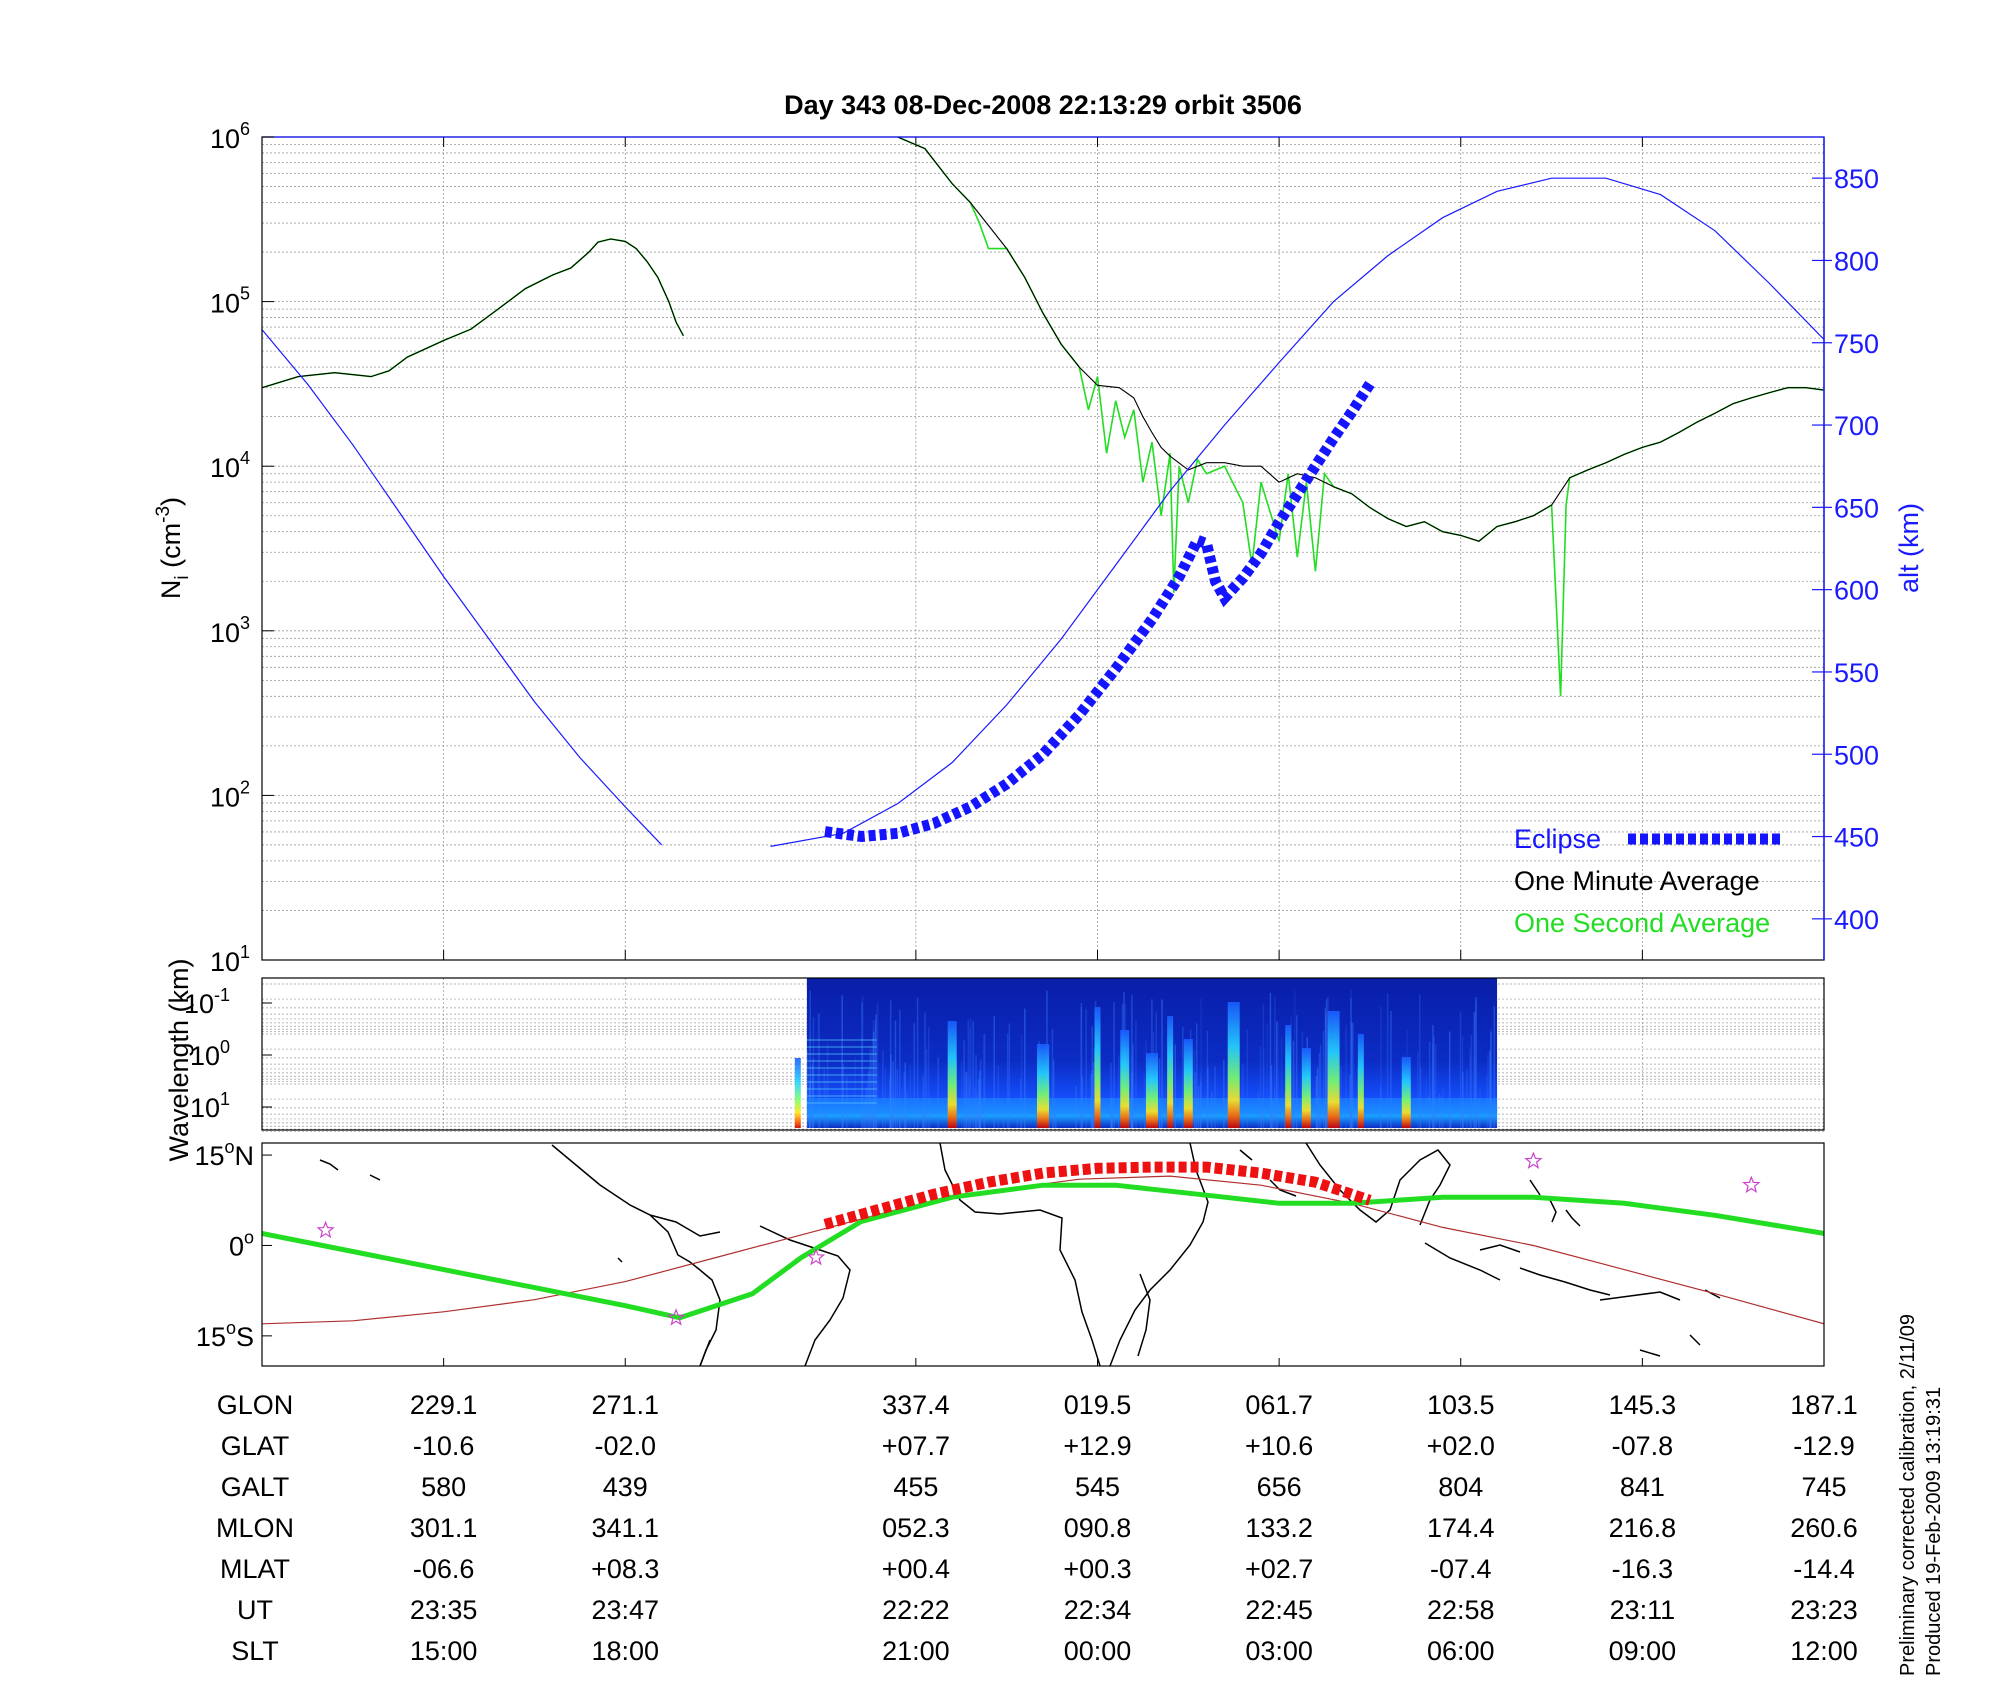 Image resolution: width=2000 pixels, height=1705 pixels. What do you see at coordinates (1824, 1569) in the screenshot?
I see `table-cell: -14.4` at bounding box center [1824, 1569].